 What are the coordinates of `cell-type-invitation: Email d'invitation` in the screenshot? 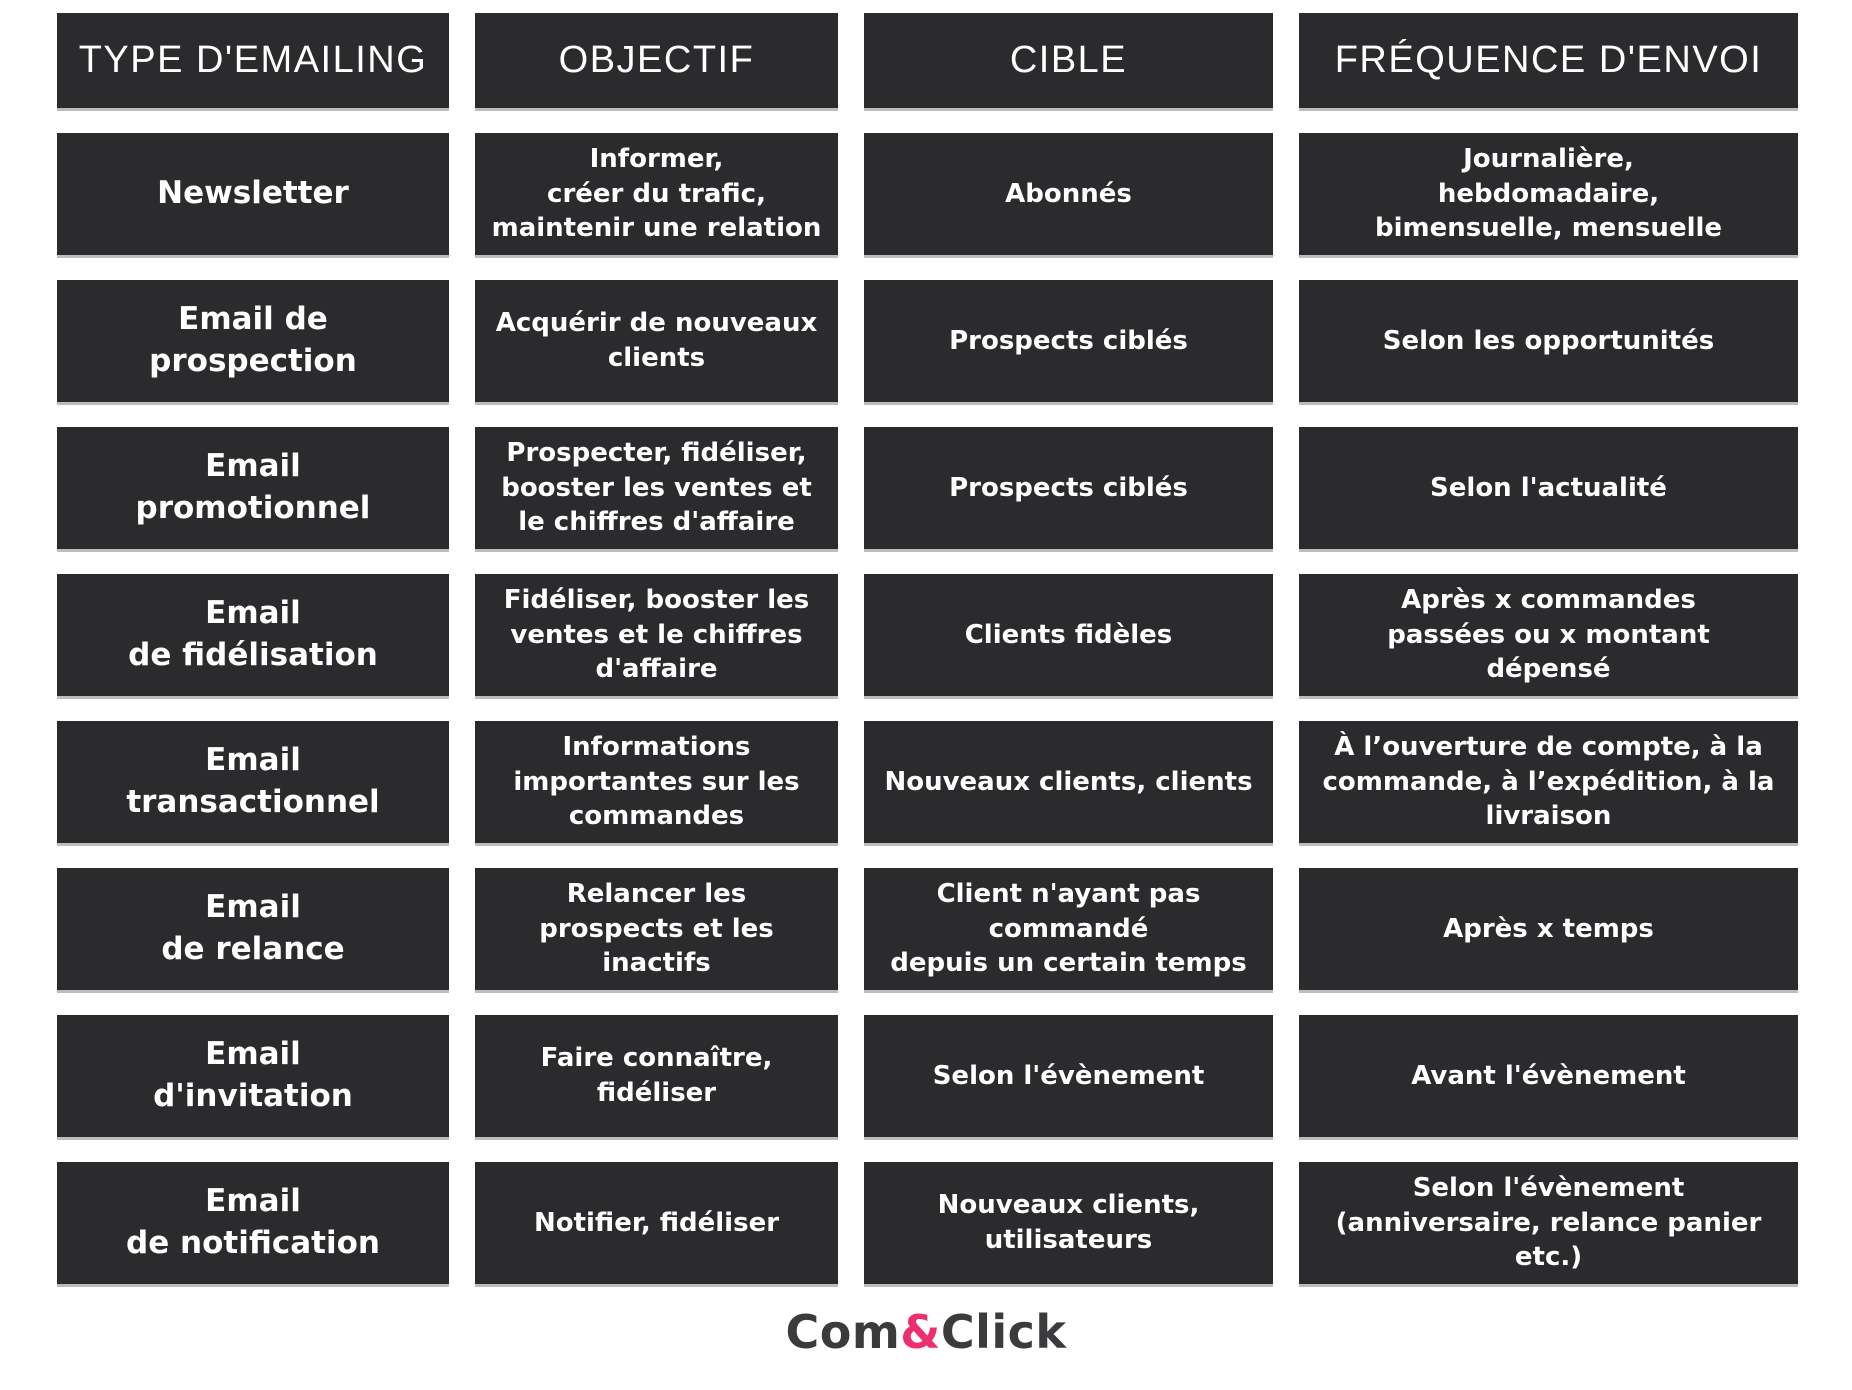 It's located at (253, 1076).